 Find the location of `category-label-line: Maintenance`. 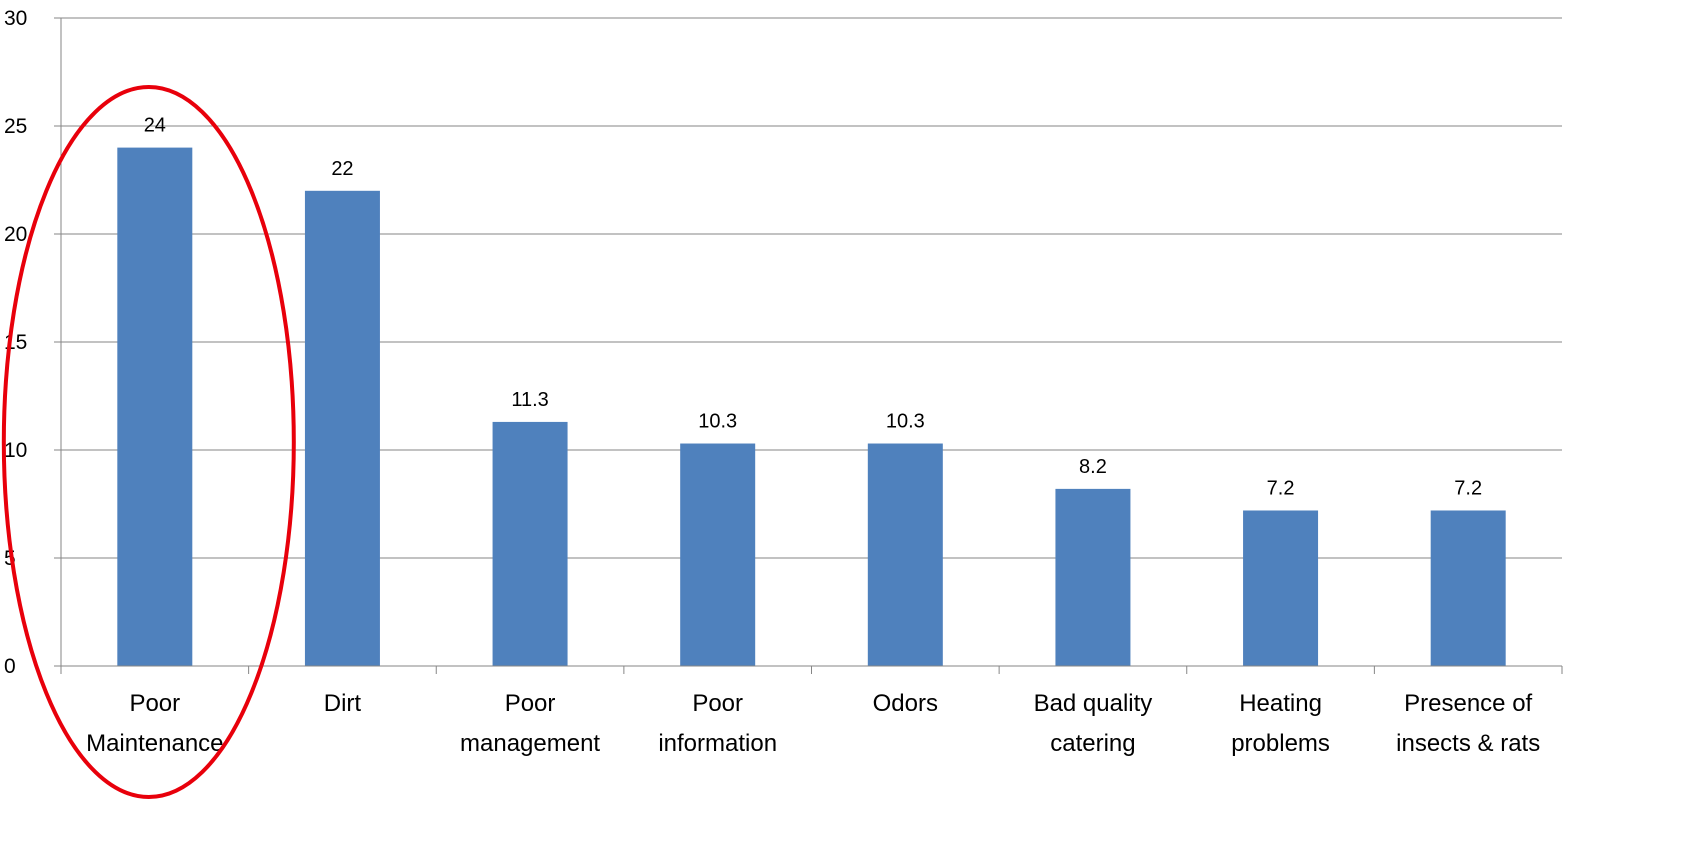

category-label-line: Maintenance is located at coordinates (154, 743).